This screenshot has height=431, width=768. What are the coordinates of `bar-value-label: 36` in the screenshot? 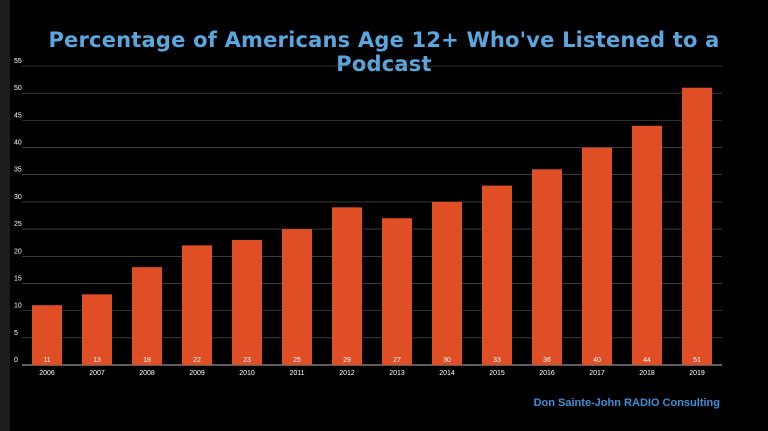 It's located at (547, 360).